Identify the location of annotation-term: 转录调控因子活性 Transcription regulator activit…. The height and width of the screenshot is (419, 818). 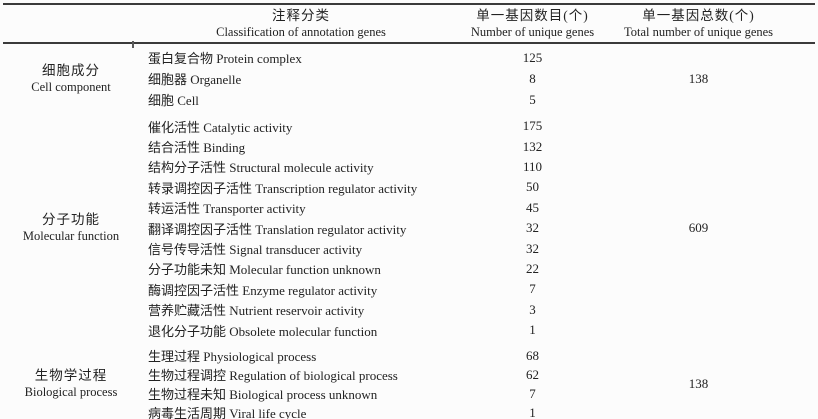
(283, 188).